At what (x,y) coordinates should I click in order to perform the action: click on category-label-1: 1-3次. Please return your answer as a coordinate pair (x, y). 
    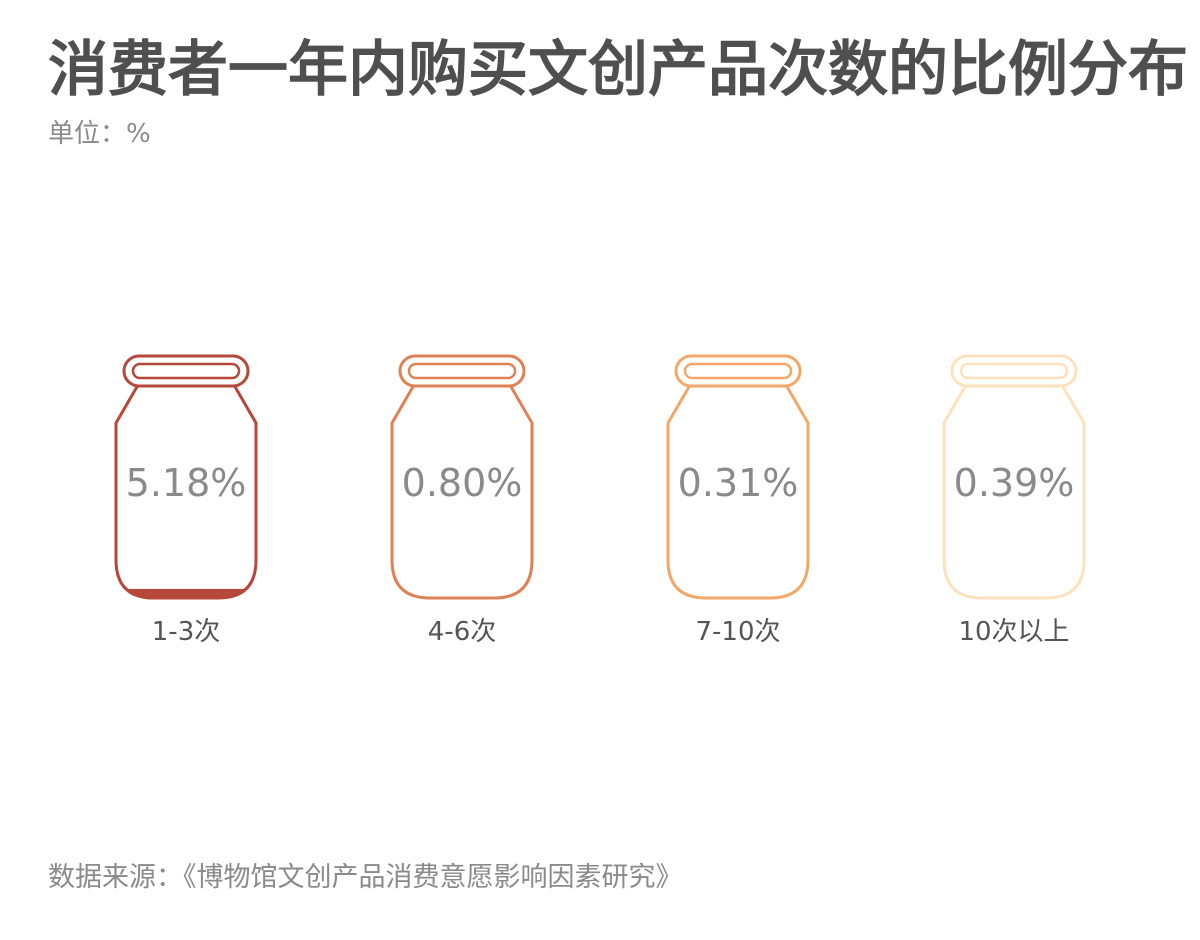
    Looking at the image, I should click on (186, 632).